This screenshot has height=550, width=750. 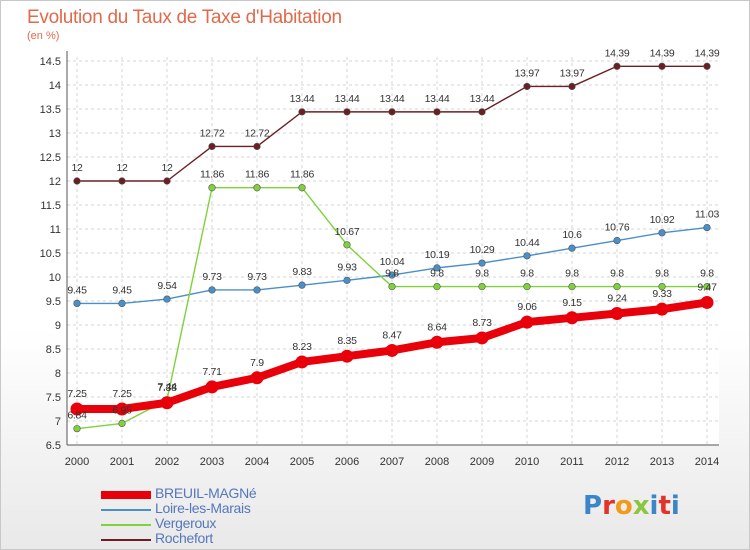 I want to click on x-tick-label: 2009, so click(x=482, y=462).